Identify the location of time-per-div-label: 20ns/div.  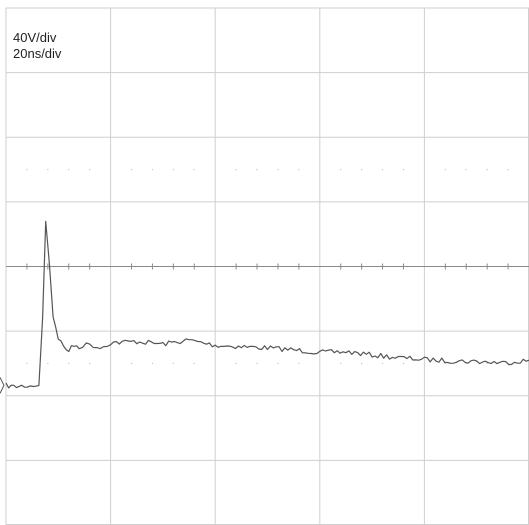
(37, 53).